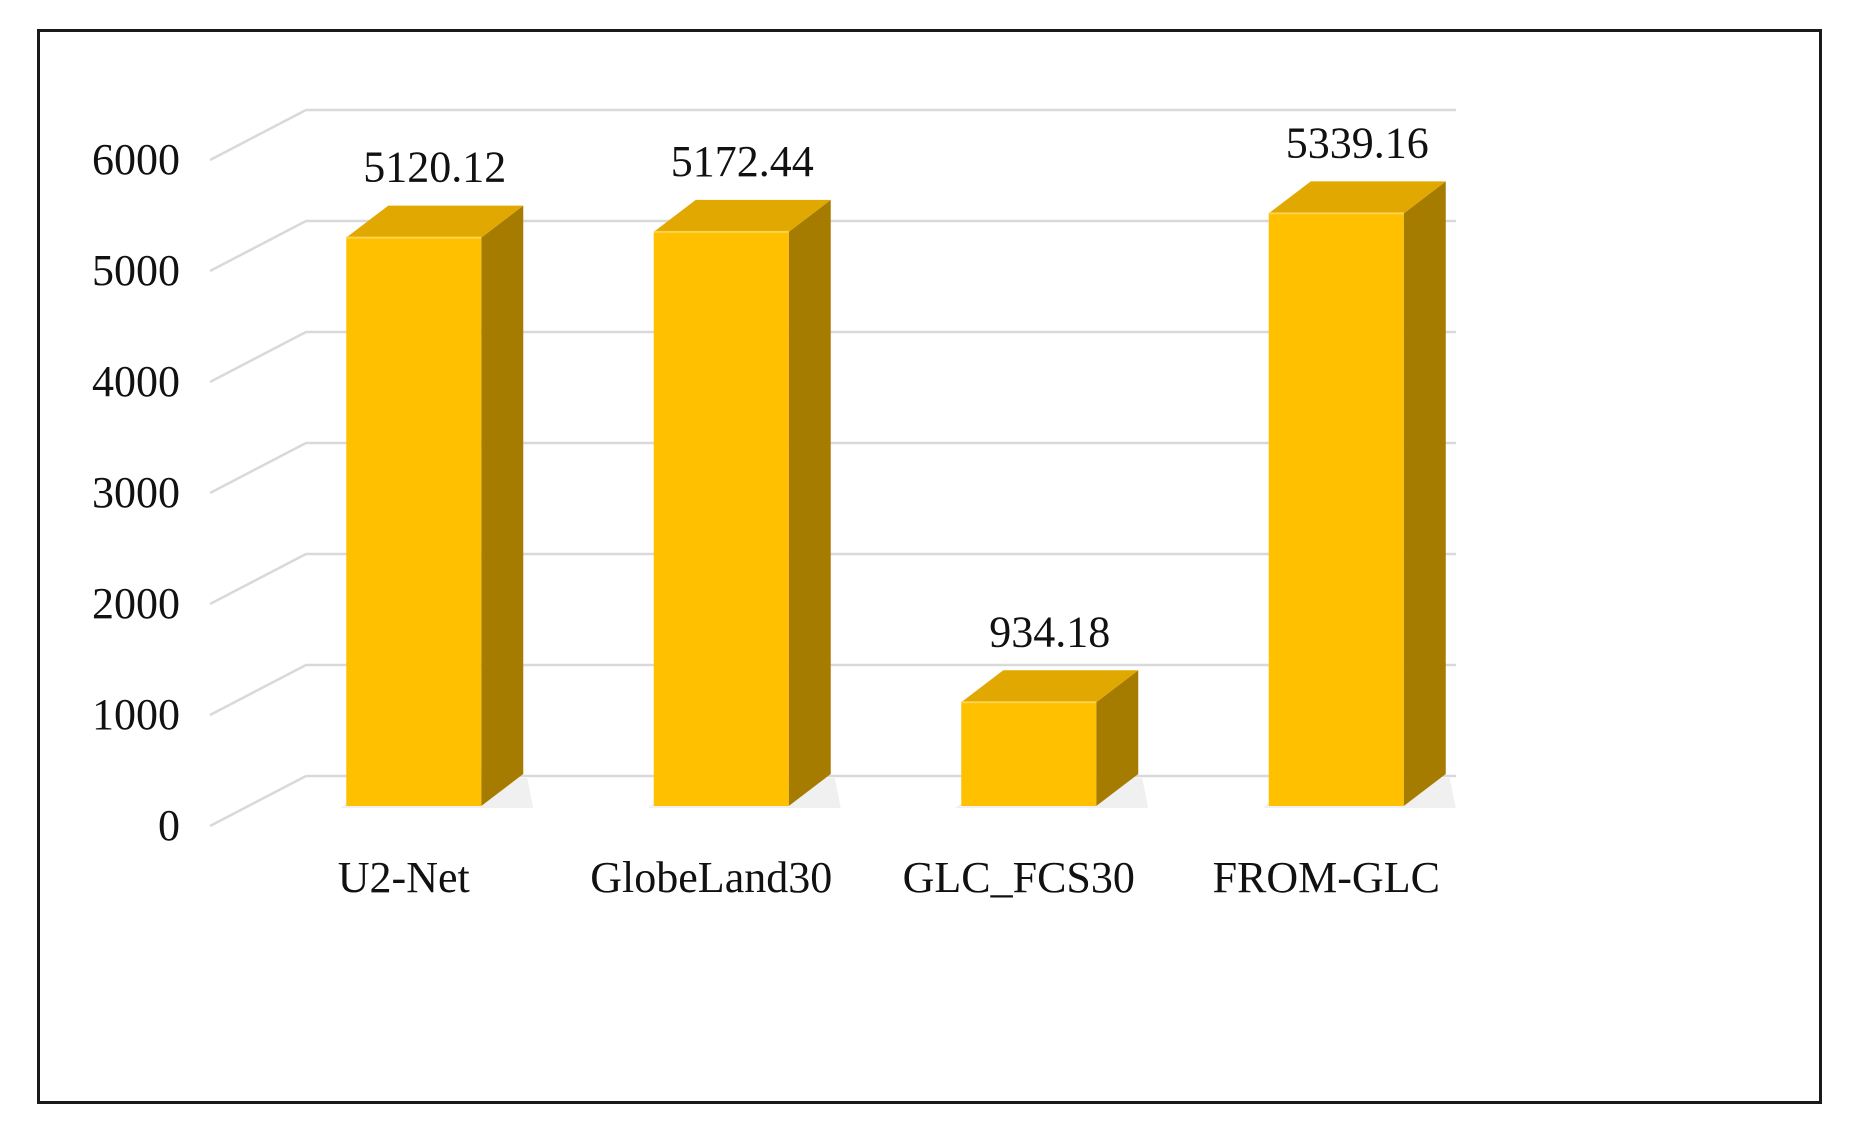  Describe the element at coordinates (889, 877) in the screenshot. I see `x-axis-categories: U2-Net GlobeLand30 GLC_FCS30 FROM-GLC` at that location.